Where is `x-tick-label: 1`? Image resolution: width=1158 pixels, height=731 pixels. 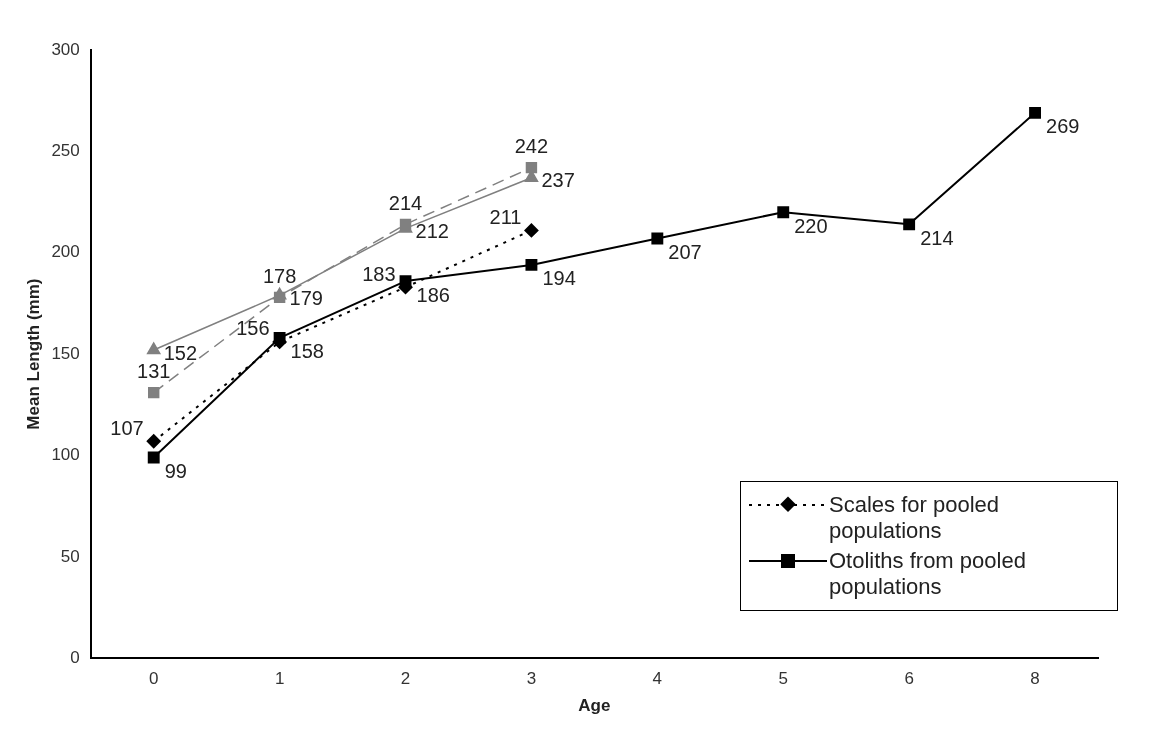 x-tick-label: 1 is located at coordinates (279, 679).